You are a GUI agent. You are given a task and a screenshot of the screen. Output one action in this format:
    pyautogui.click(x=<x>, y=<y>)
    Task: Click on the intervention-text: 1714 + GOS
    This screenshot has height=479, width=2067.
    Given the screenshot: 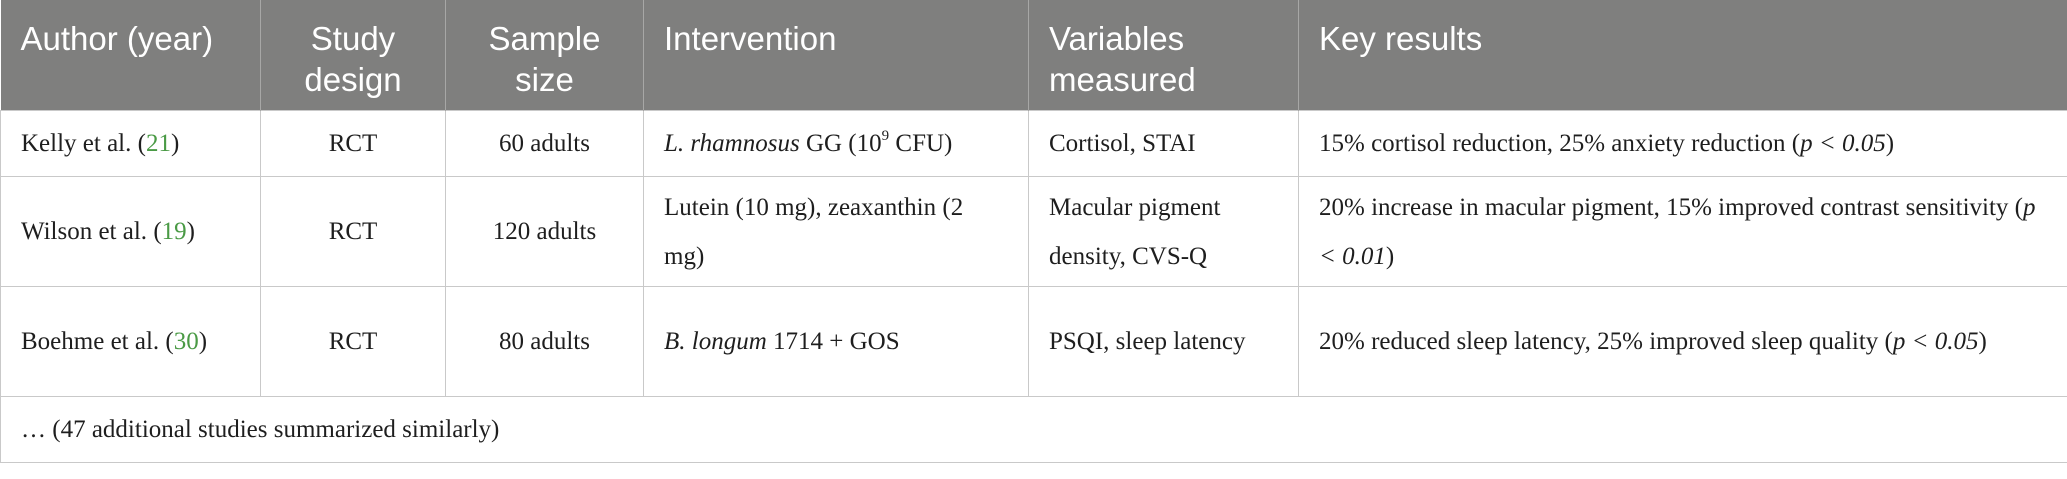 What is the action you would take?
    pyautogui.click(x=833, y=341)
    